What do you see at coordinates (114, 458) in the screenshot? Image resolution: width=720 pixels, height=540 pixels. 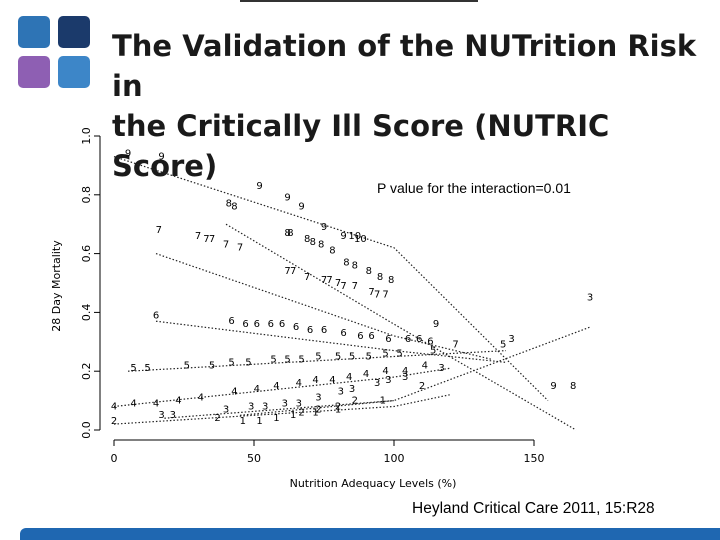 I see `x-tick-label: 0` at bounding box center [114, 458].